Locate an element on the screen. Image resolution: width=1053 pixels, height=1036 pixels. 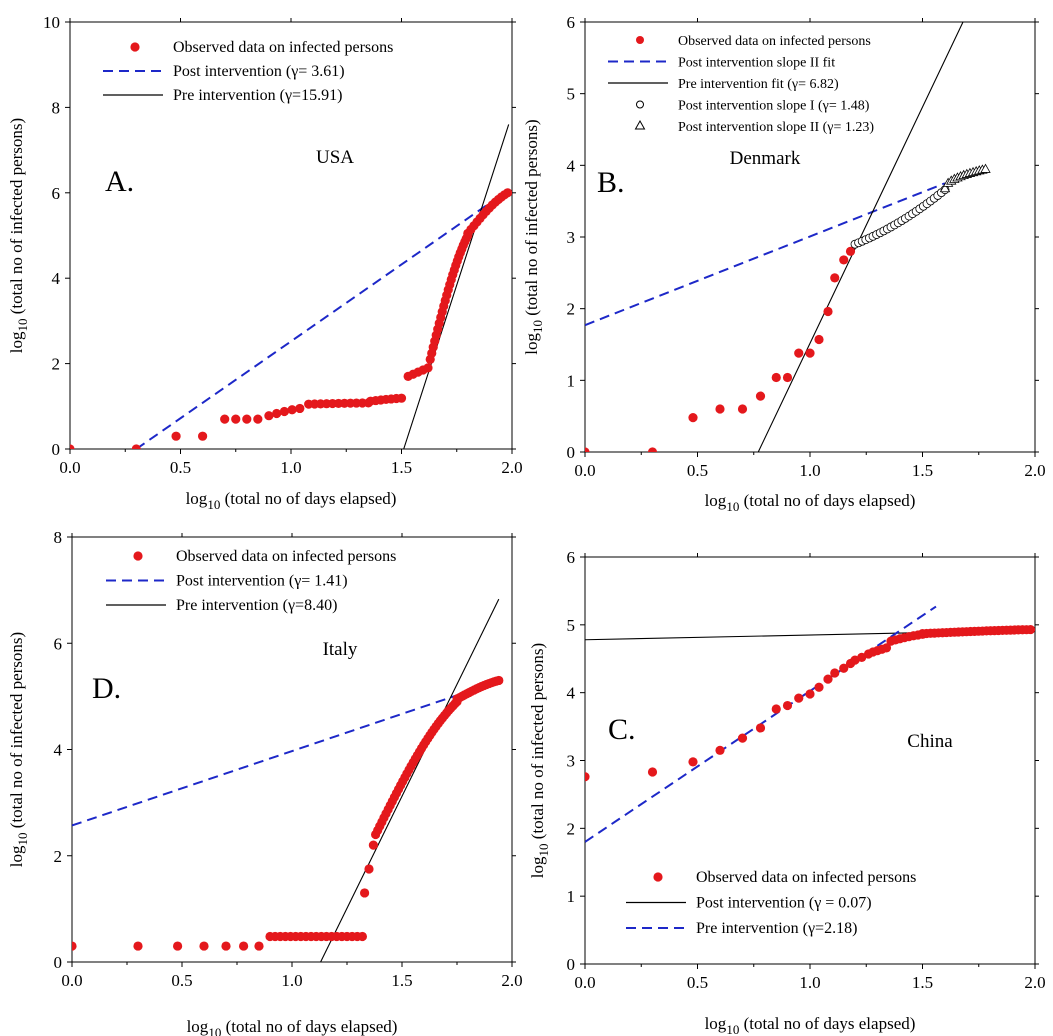
country-label: Italy is located at coordinates (340, 649).